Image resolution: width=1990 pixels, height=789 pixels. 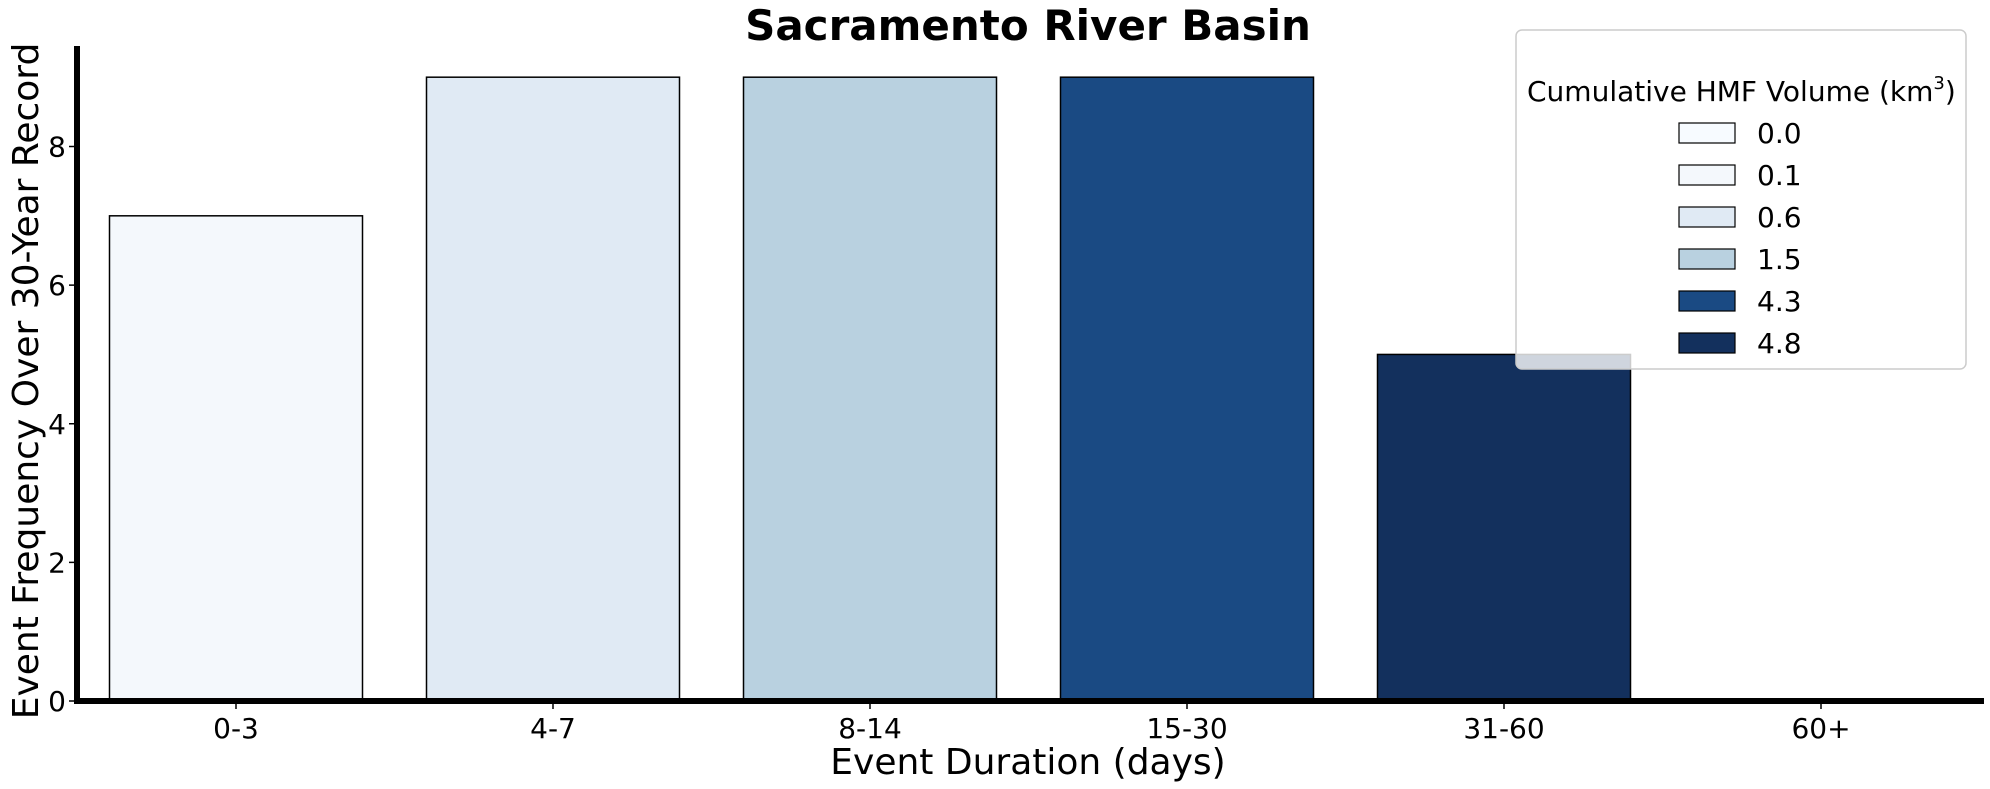 I want to click on y-tick-label: 0, so click(x=57, y=701).